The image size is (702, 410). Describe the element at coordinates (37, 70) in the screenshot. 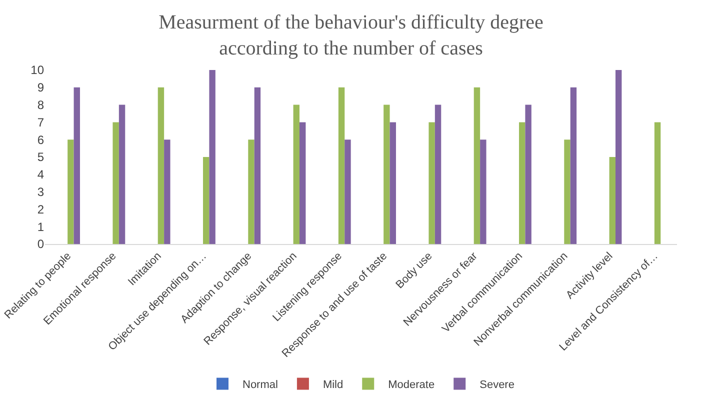

I see `y-tick-label: 10` at that location.